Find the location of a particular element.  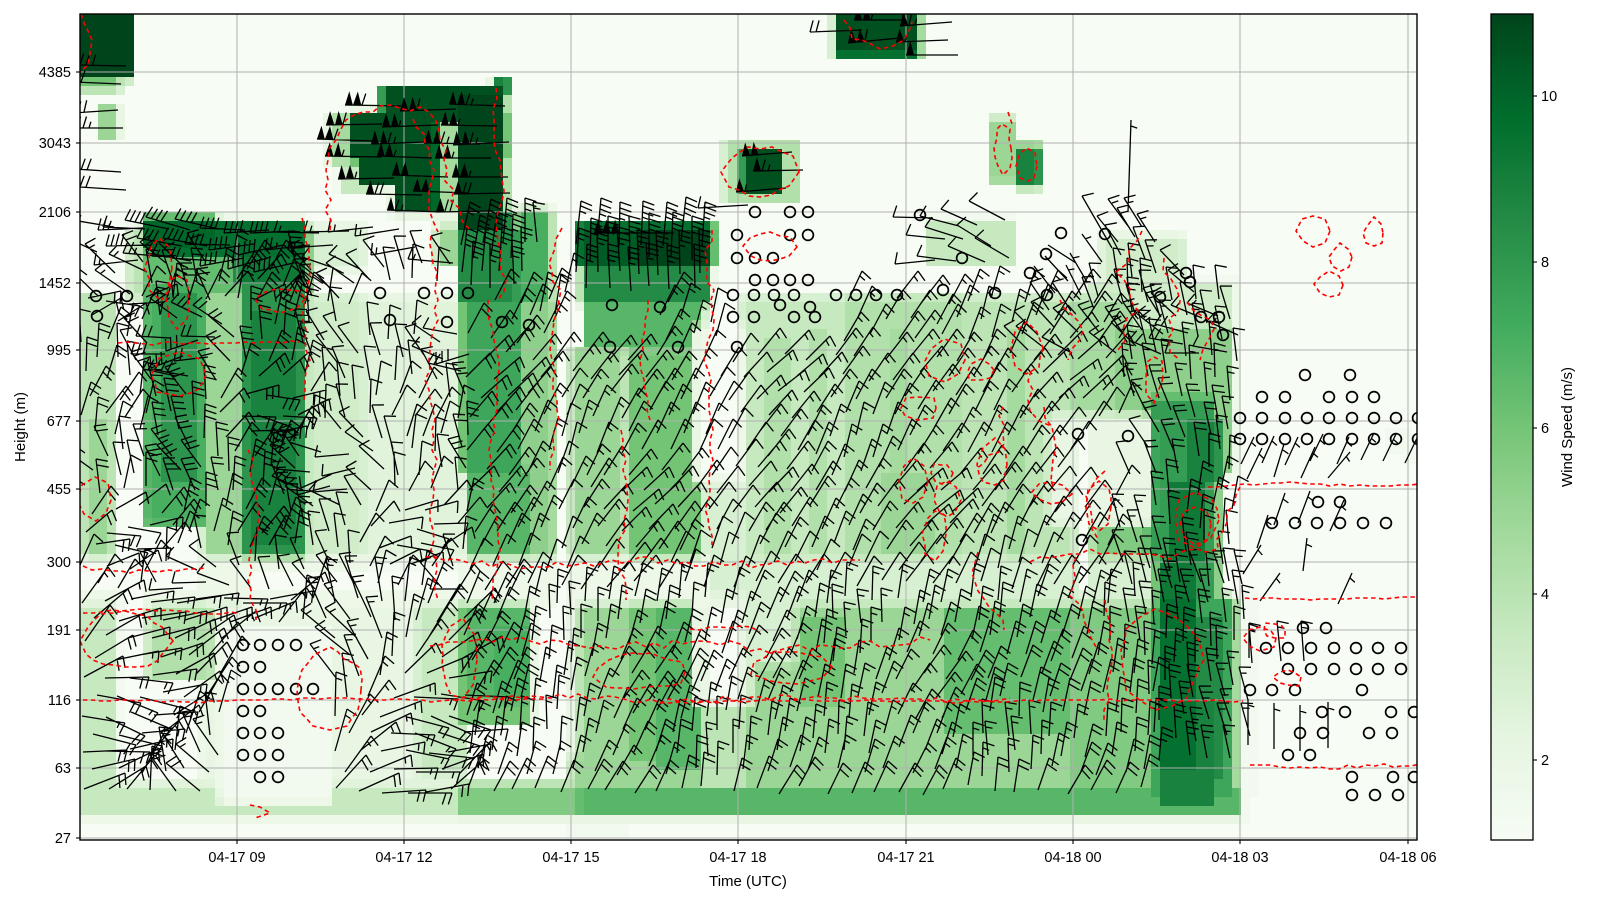

svg-text: 63 is located at coordinates (63, 769).